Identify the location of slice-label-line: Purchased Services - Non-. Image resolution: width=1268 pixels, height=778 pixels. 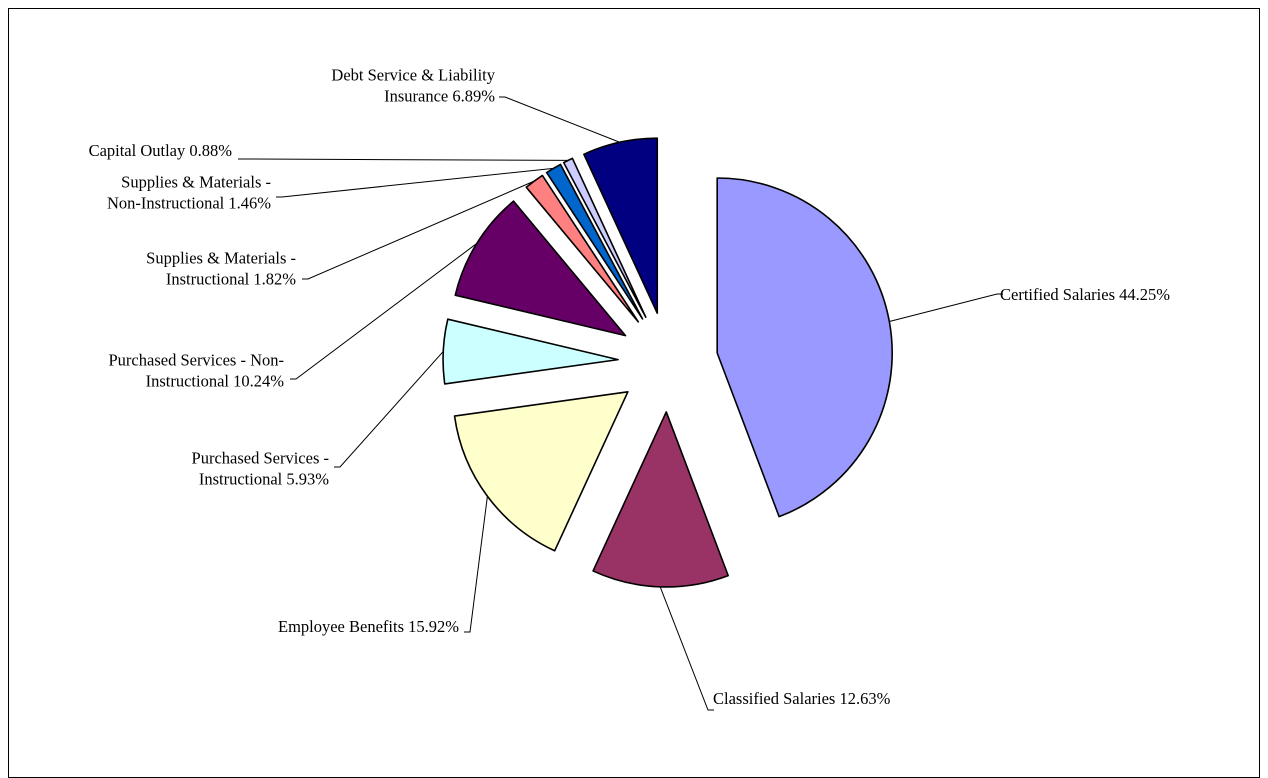
(197, 360).